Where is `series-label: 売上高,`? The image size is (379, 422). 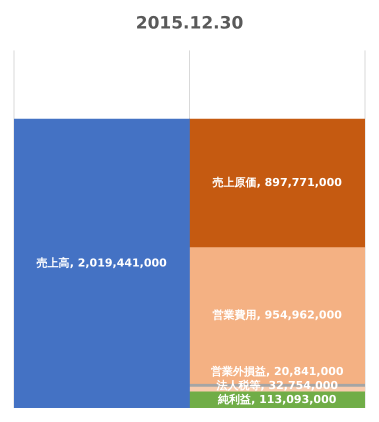
series-label: 売上高, is located at coordinates (57, 263).